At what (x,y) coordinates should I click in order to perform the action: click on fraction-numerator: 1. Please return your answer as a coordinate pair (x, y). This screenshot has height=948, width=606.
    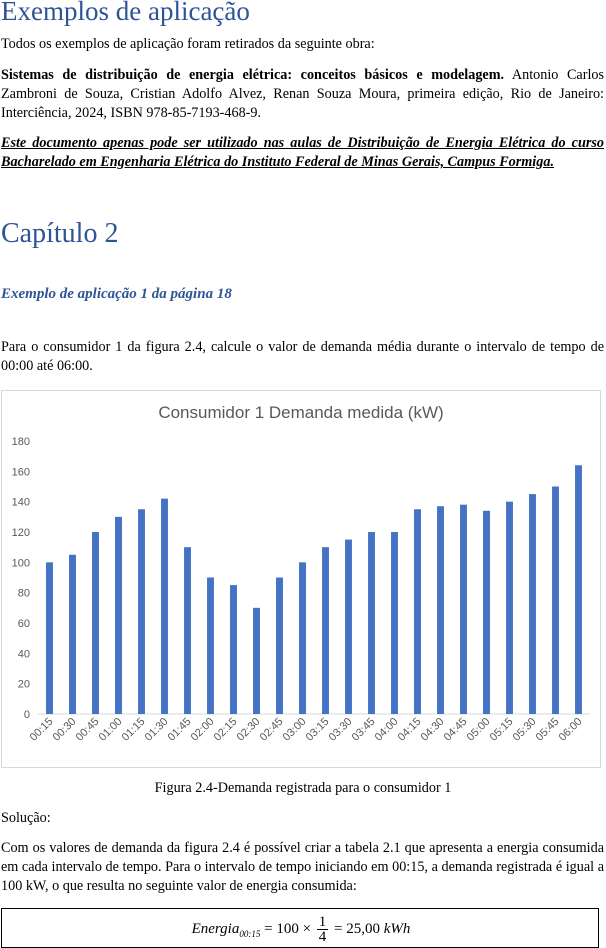
    Looking at the image, I should click on (322, 922).